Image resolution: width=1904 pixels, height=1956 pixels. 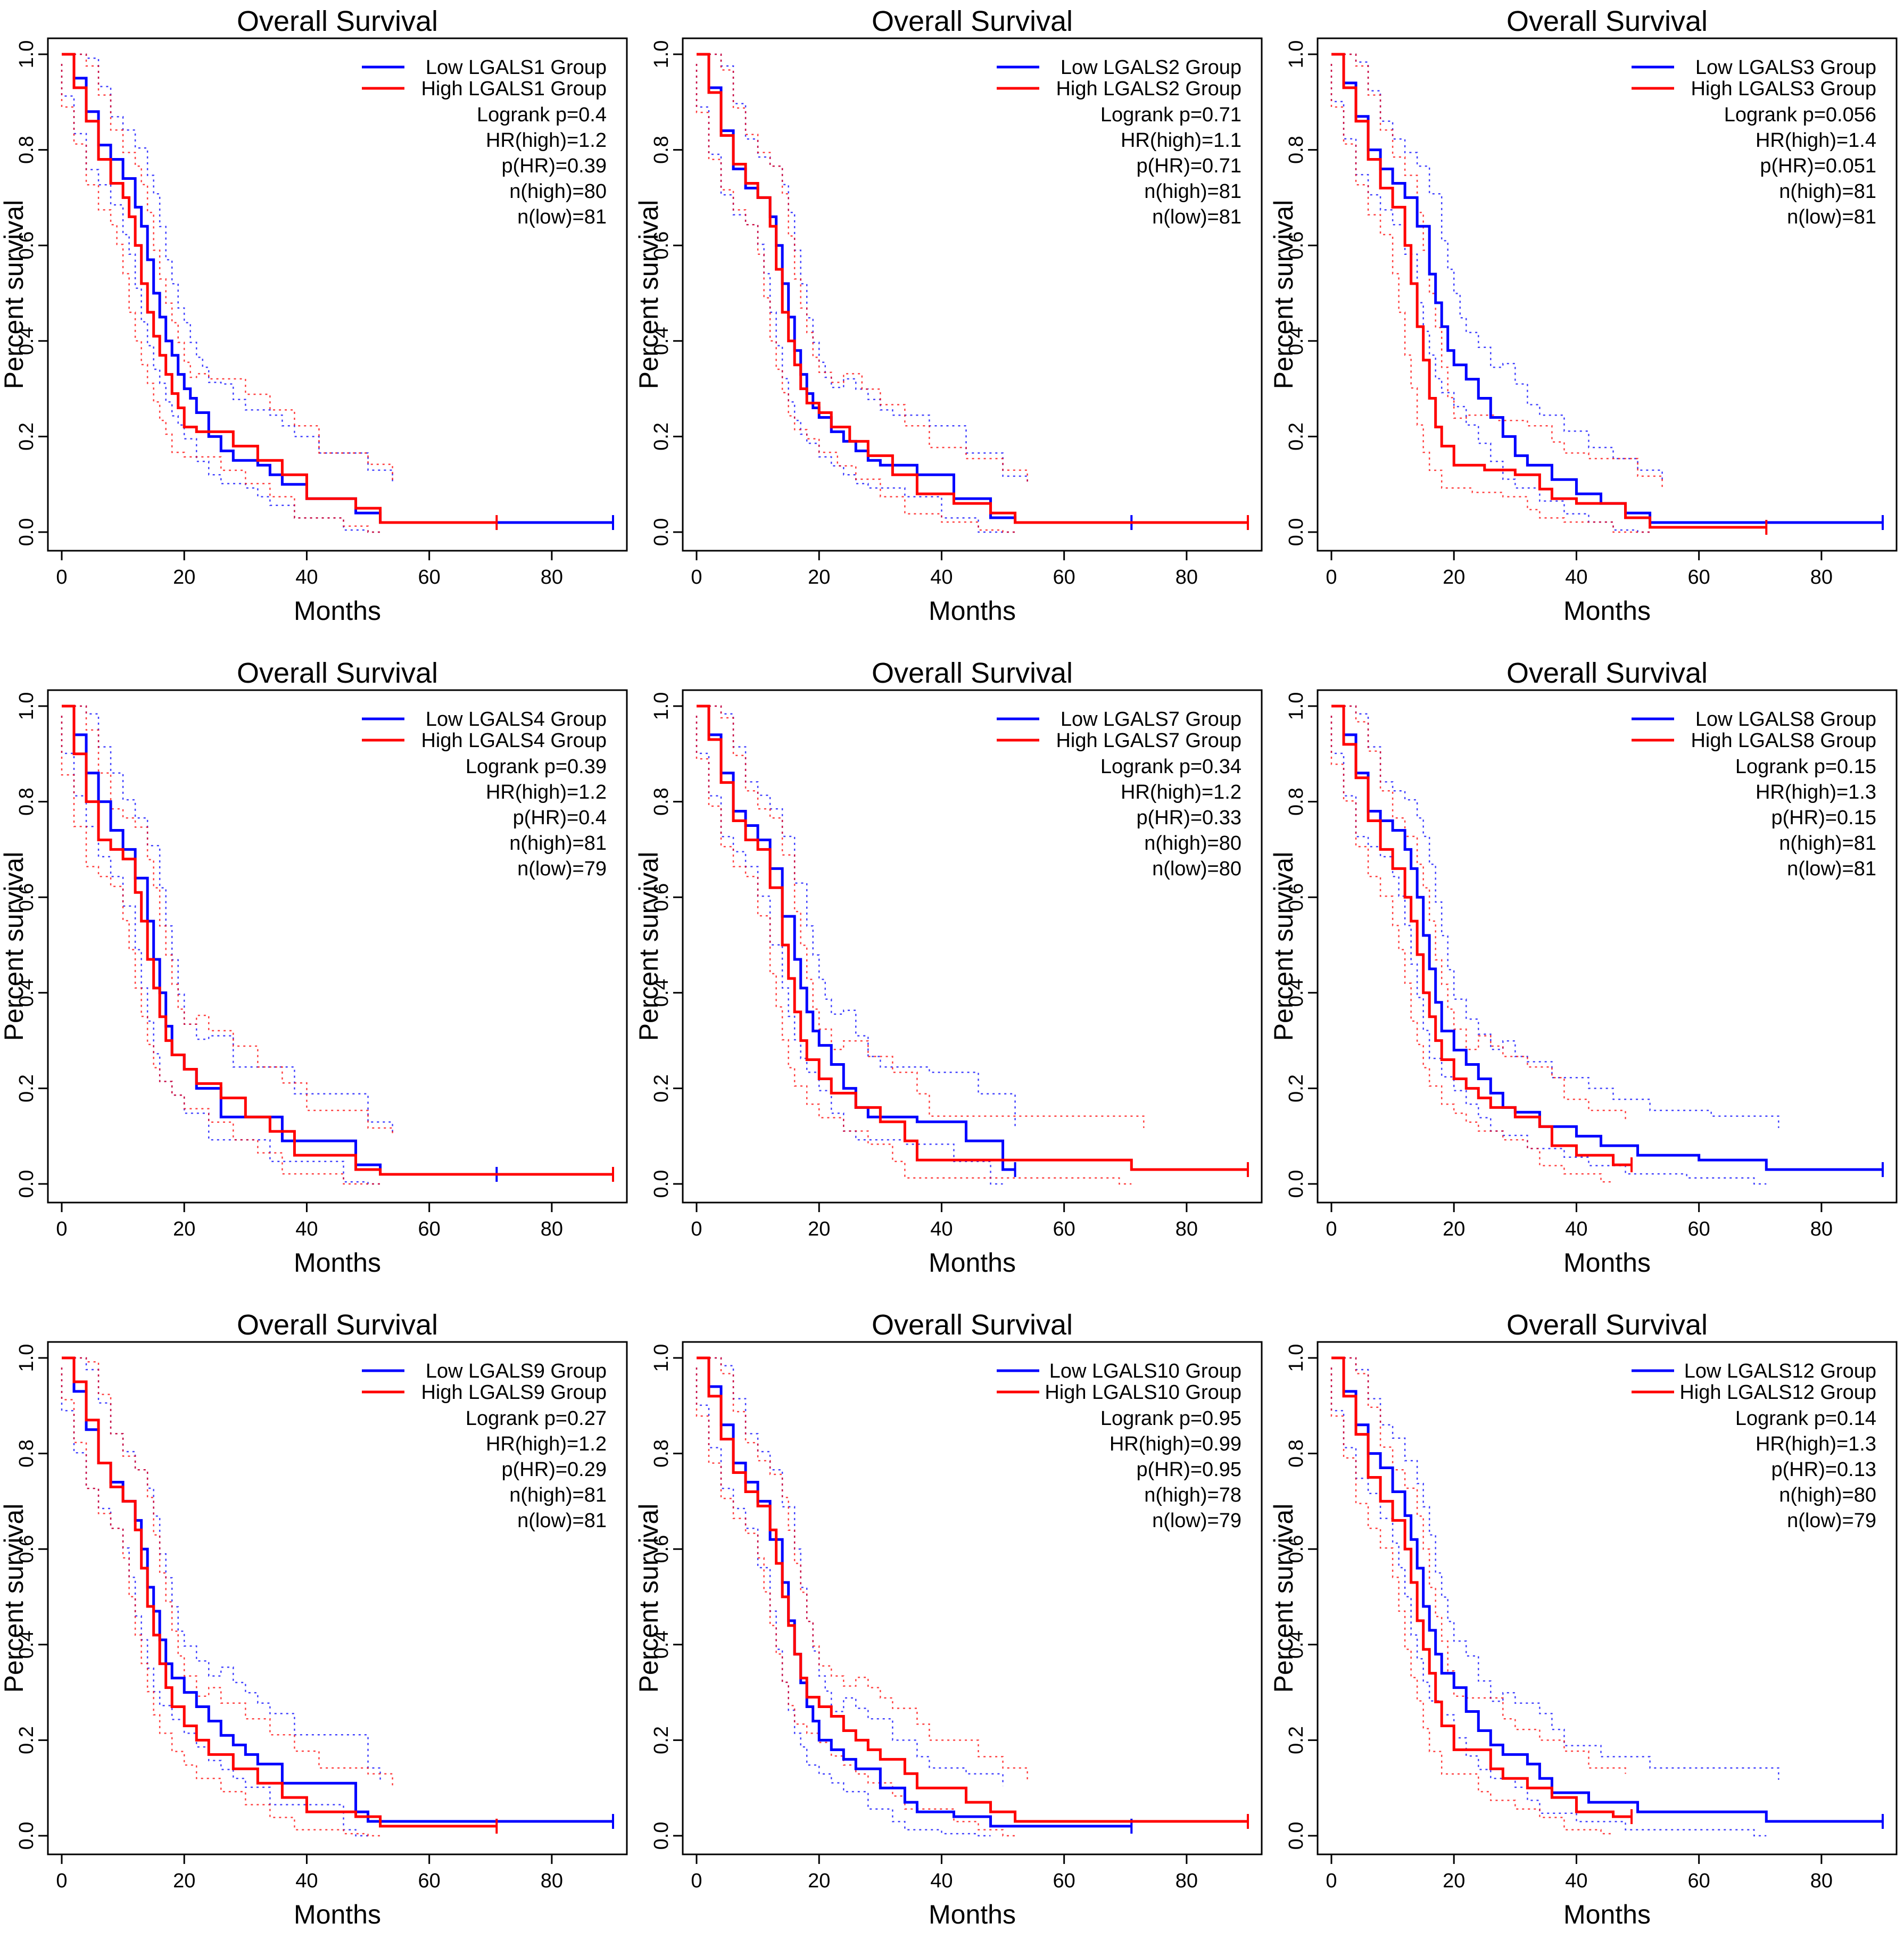 What do you see at coordinates (1805, 767) in the screenshot?
I see `stat-line: Logrank p=0.15` at bounding box center [1805, 767].